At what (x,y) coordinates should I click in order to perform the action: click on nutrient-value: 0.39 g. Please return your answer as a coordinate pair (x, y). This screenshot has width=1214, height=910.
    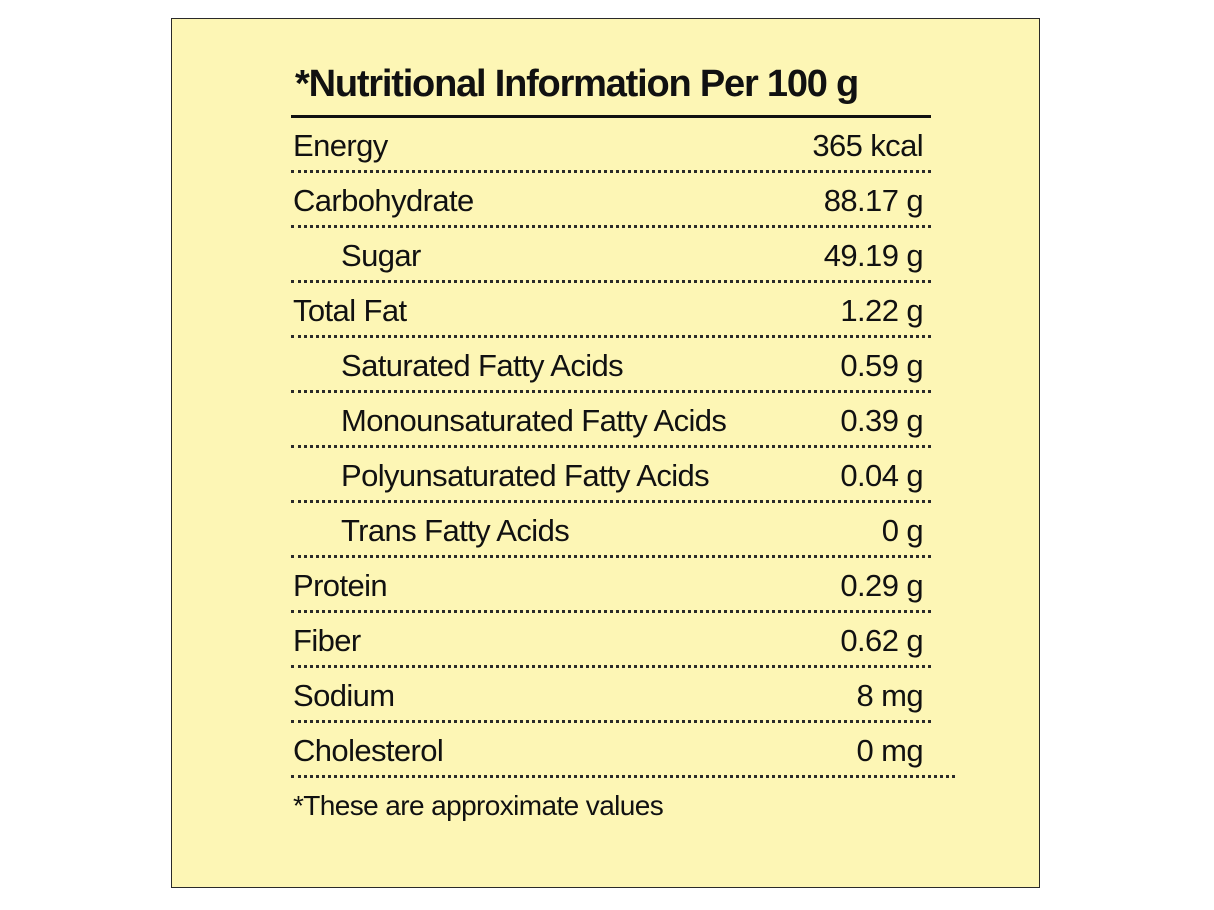
    Looking at the image, I should click on (881, 420).